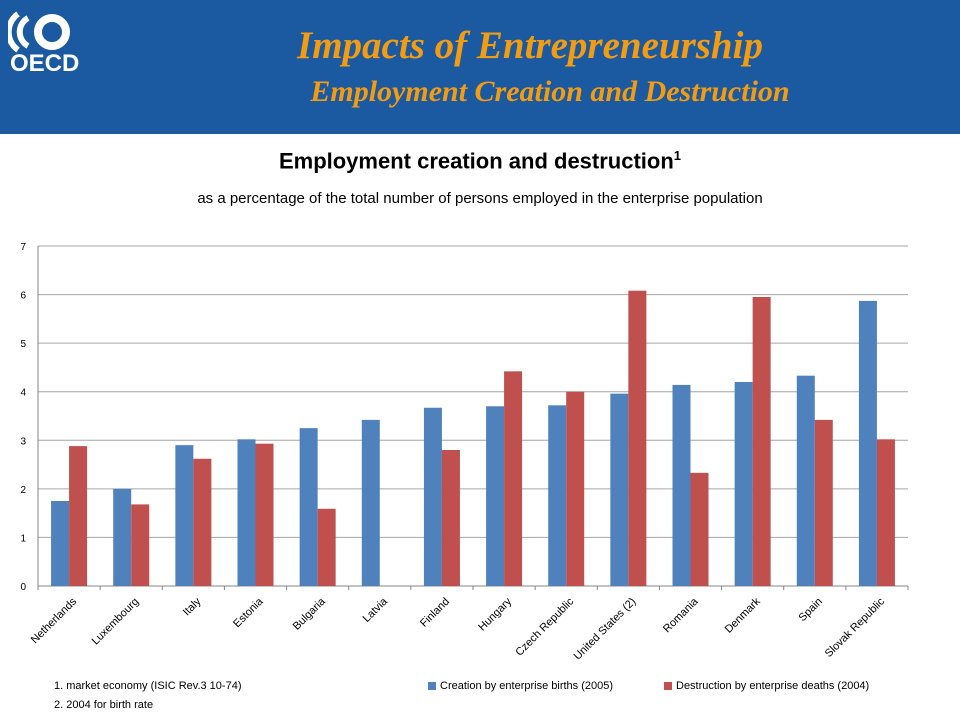 The width and height of the screenshot is (960, 720). I want to click on x-tick-label: United States (2), so click(605, 629).